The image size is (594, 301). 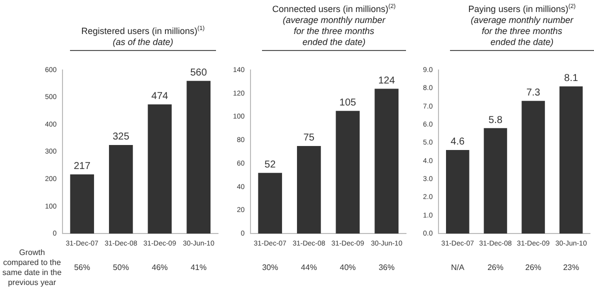 What do you see at coordinates (308, 267) in the screenshot?
I see `text: 44%` at bounding box center [308, 267].